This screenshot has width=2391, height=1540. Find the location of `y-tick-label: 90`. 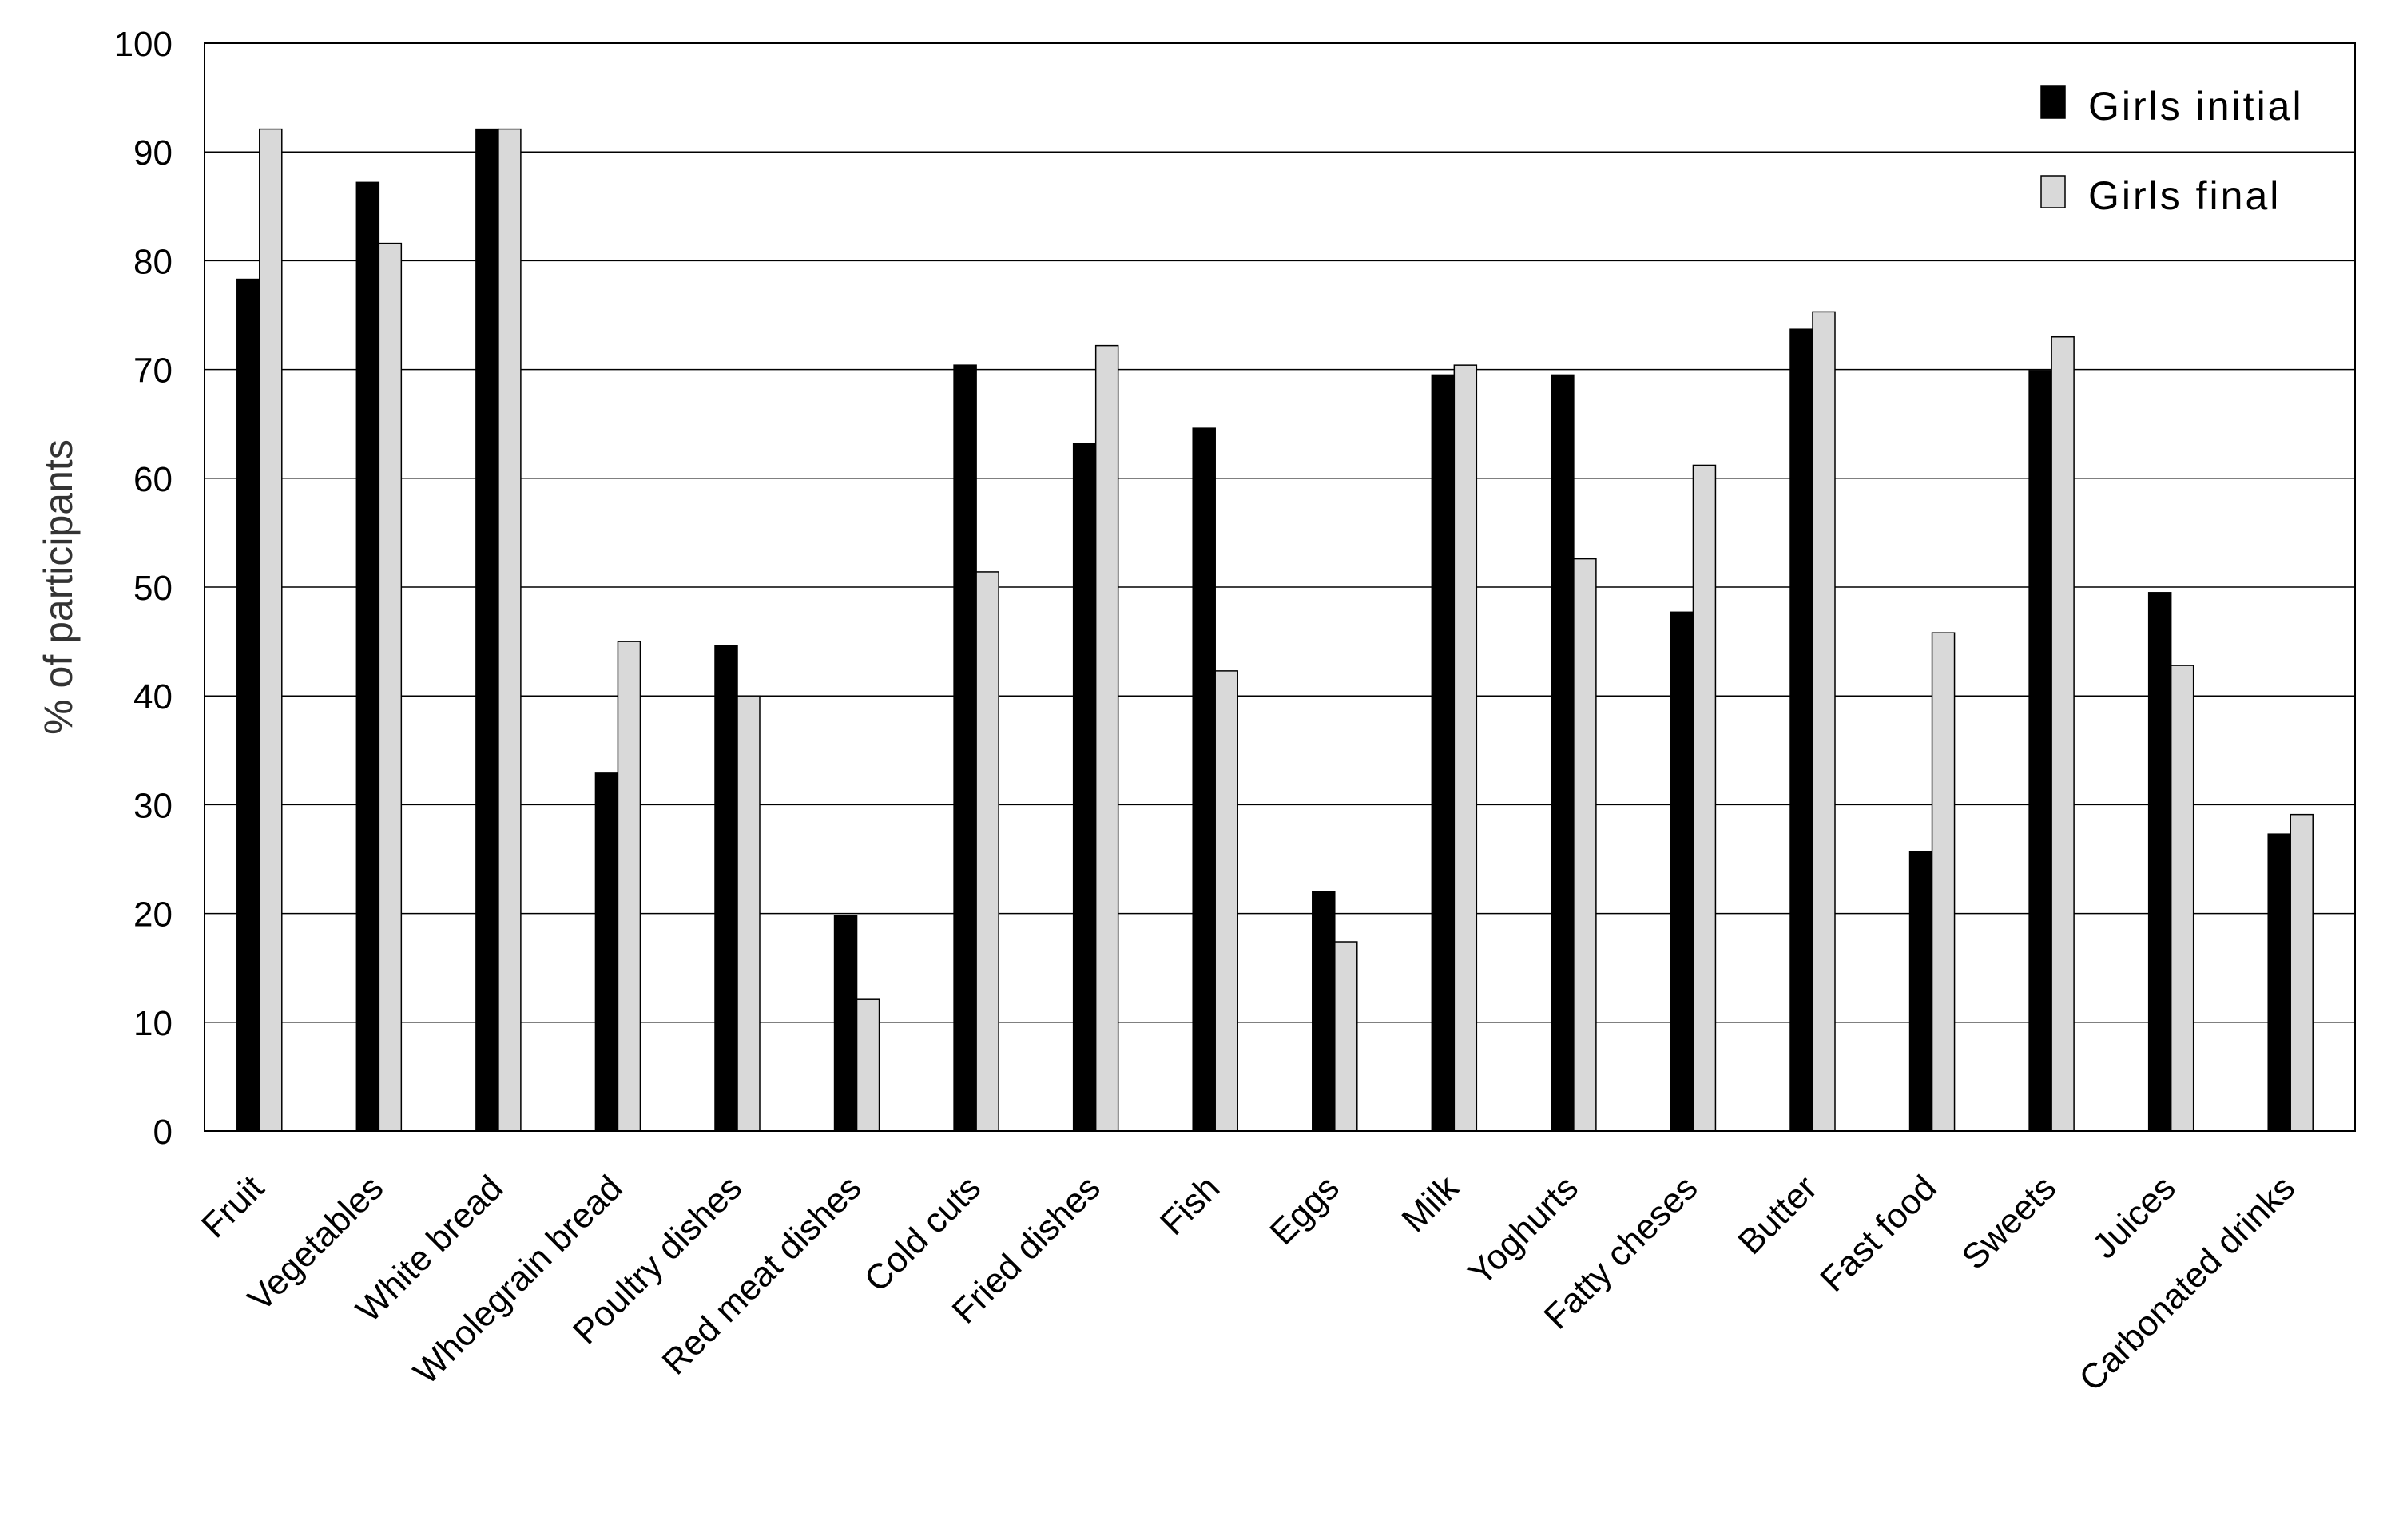

y-tick-label: 90 is located at coordinates (153, 153).